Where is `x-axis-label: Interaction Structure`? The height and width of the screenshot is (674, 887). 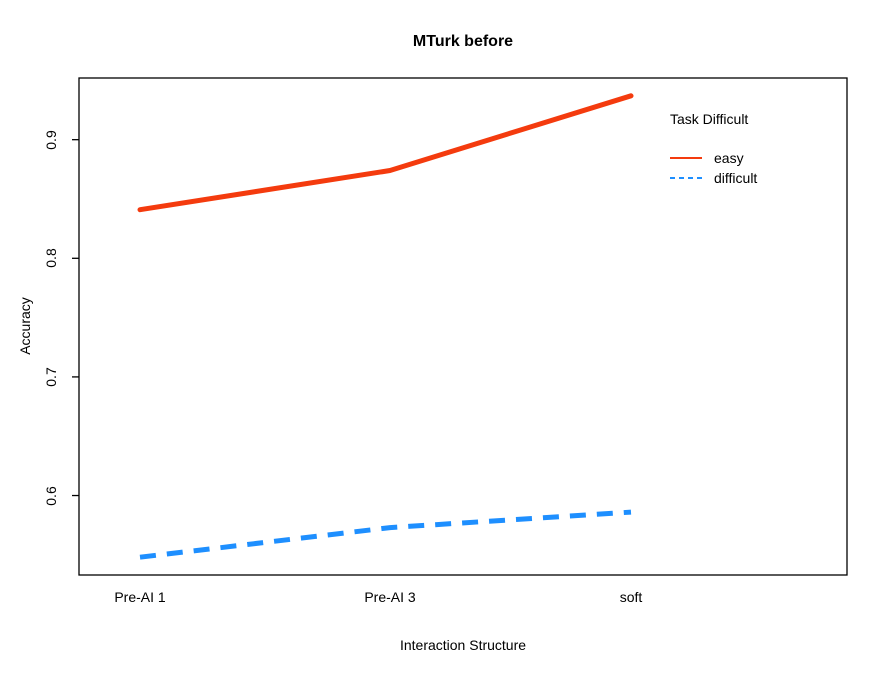 x-axis-label: Interaction Structure is located at coordinates (463, 645).